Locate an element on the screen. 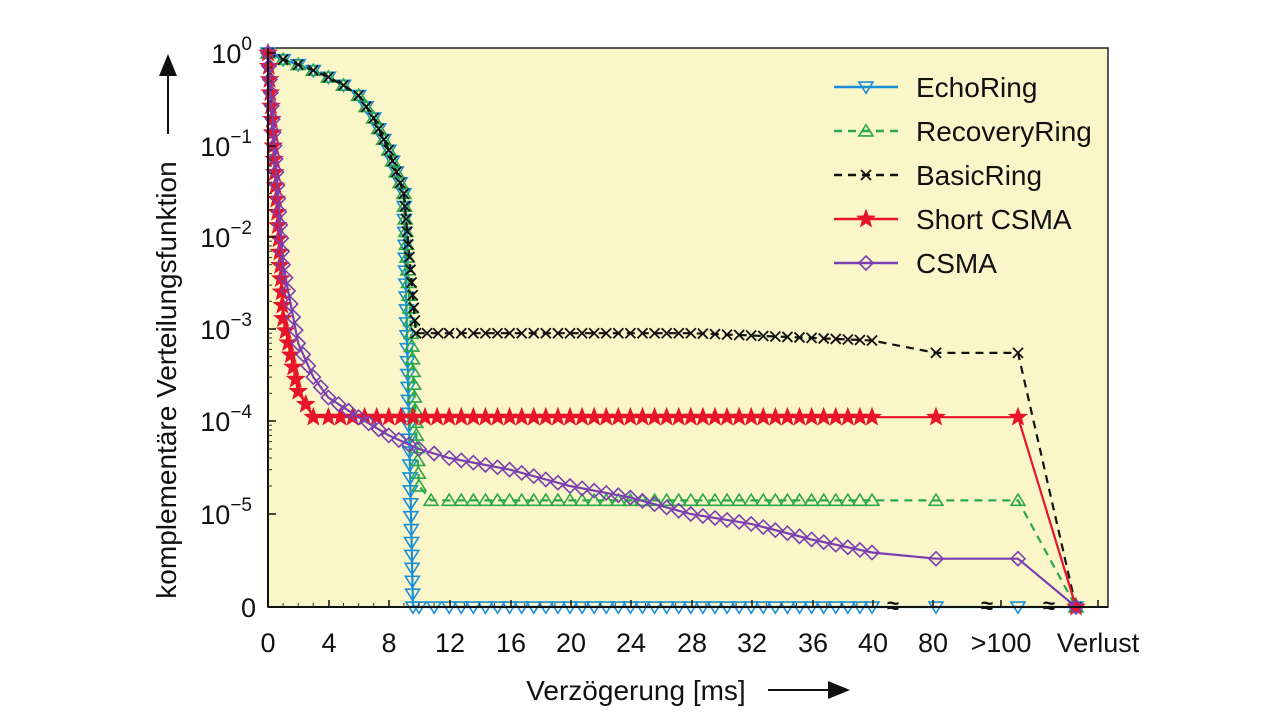 The image size is (1280, 721). legend-entry-basicring: BasicRing is located at coordinates (938, 175).